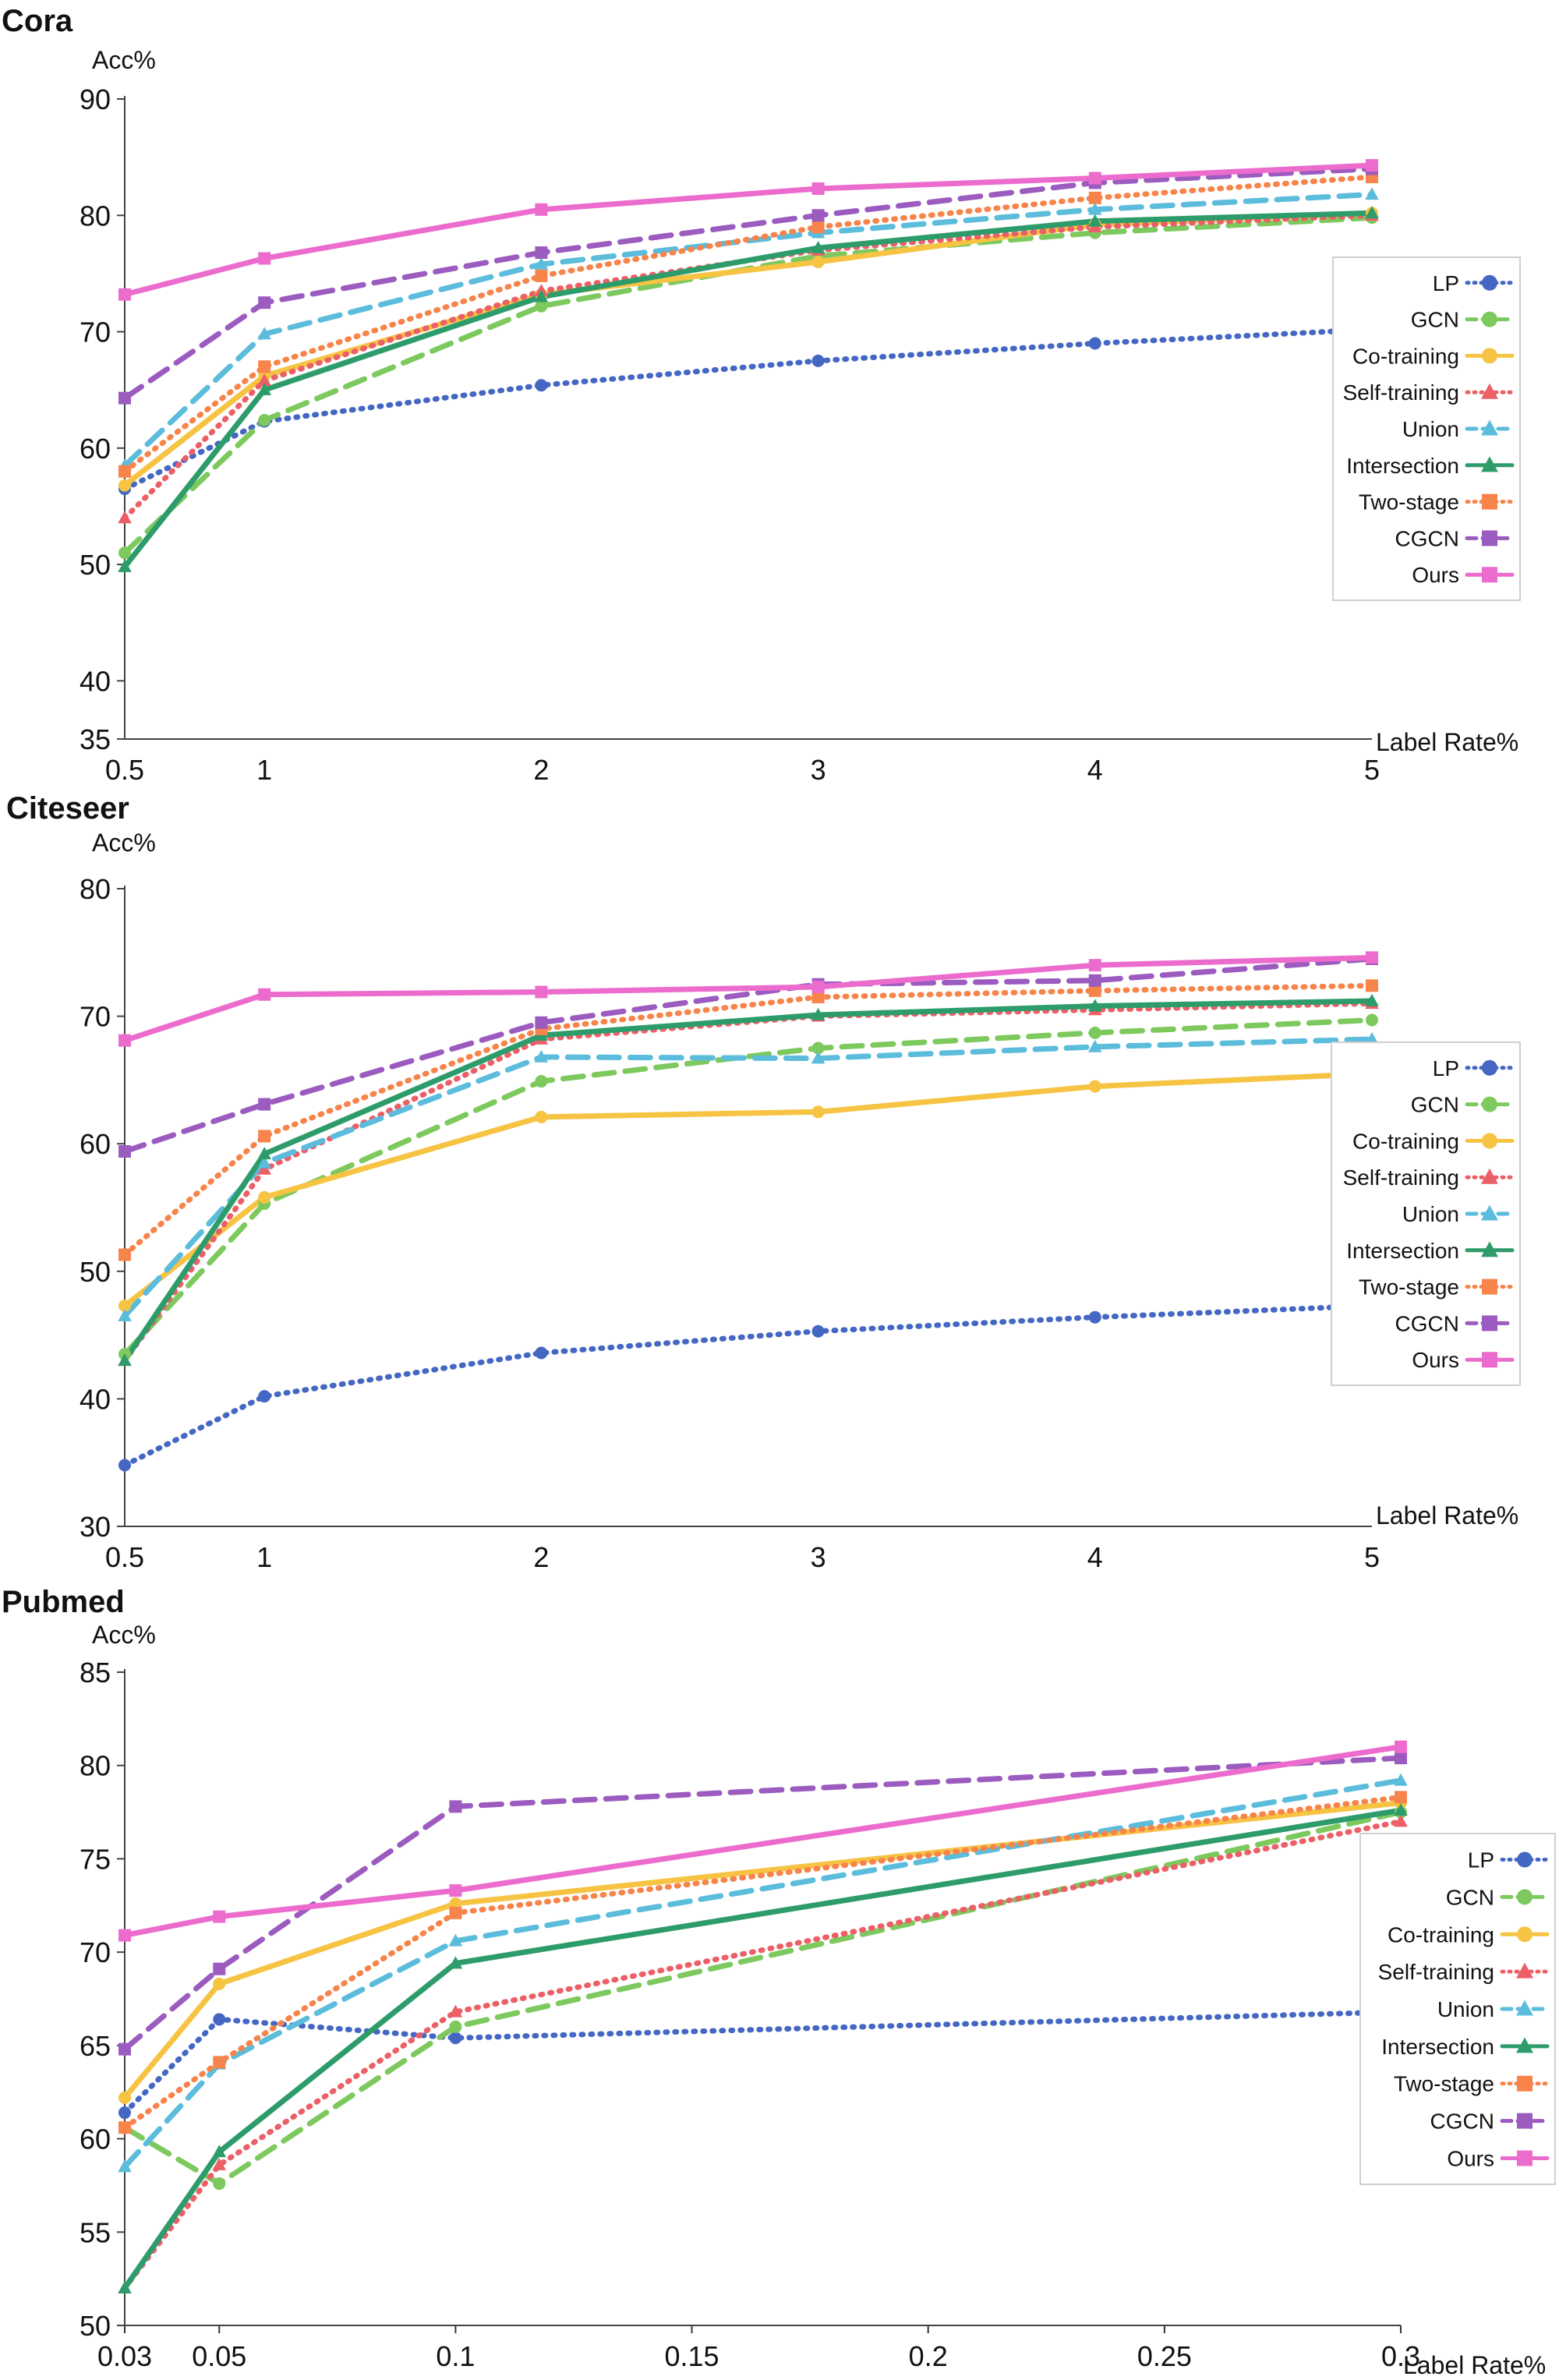 This screenshot has width=1559, height=2380. What do you see at coordinates (1400, 2356) in the screenshot?
I see `x-tick-label: 0.3` at bounding box center [1400, 2356].